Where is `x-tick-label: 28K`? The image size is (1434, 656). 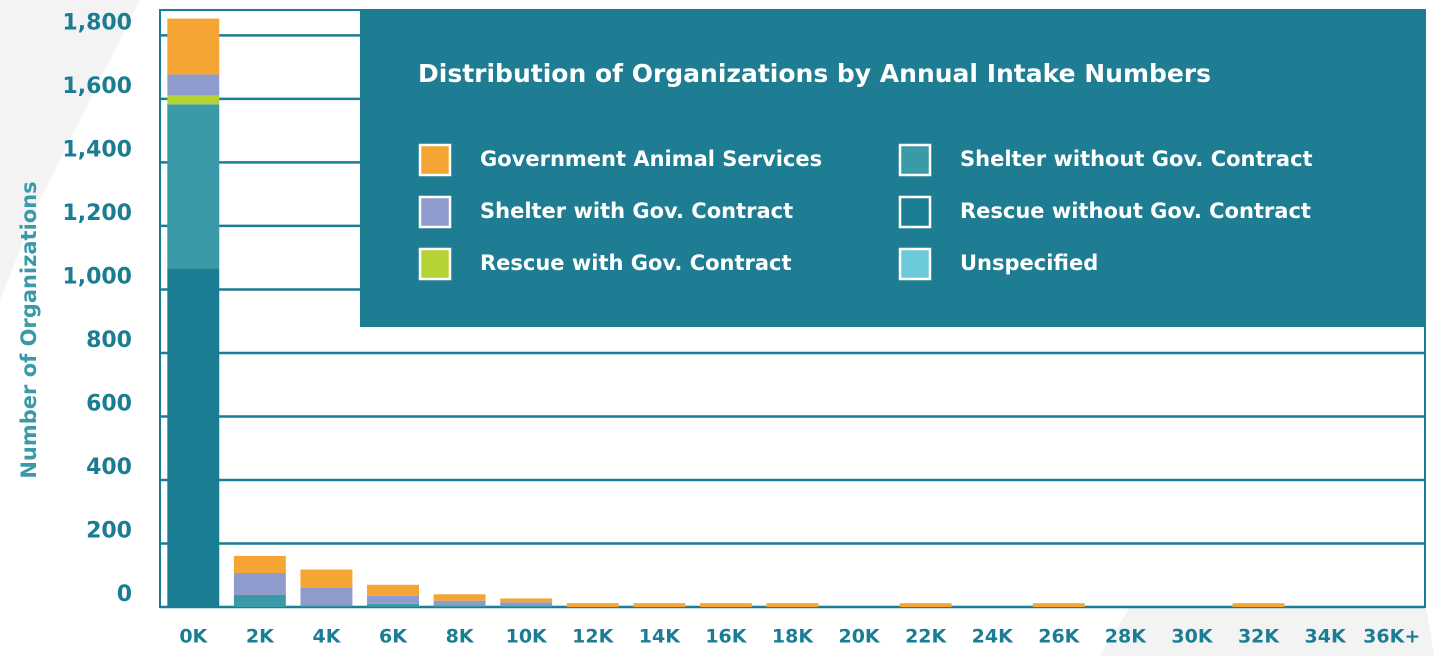 x-tick-label: 28K is located at coordinates (1126, 637).